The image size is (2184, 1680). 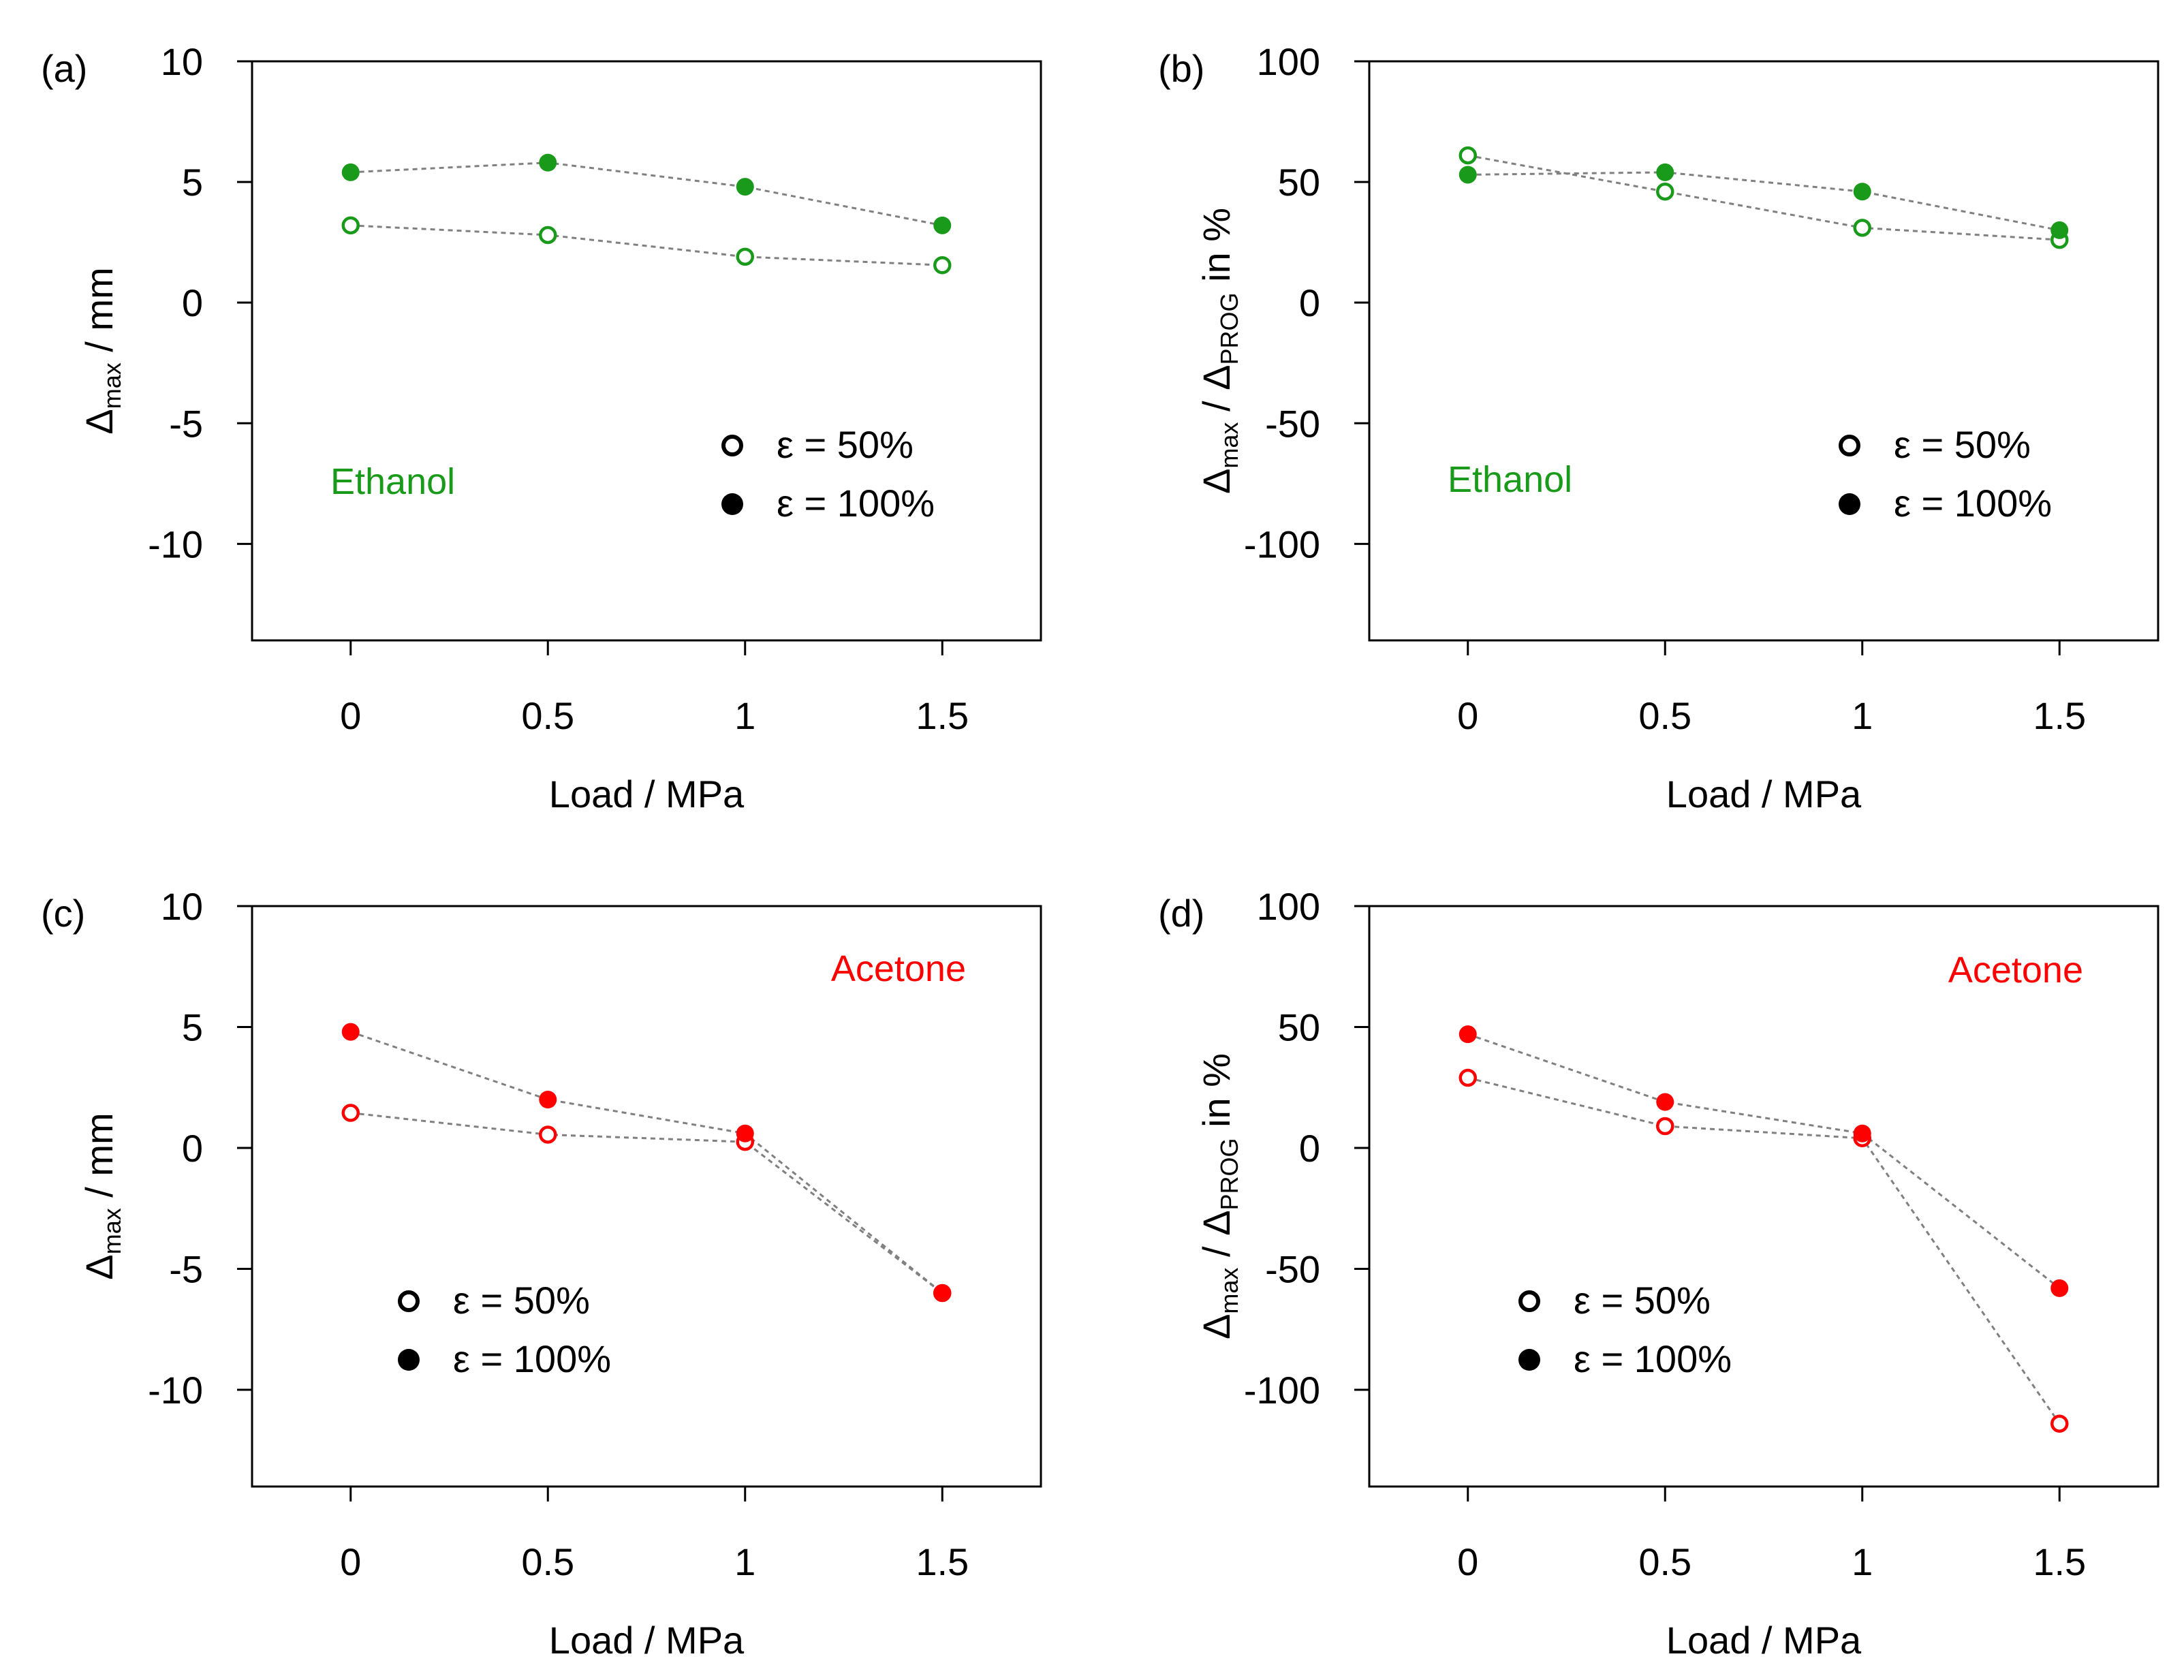 I want to click on y-tick-label: 5, so click(x=192, y=1027).